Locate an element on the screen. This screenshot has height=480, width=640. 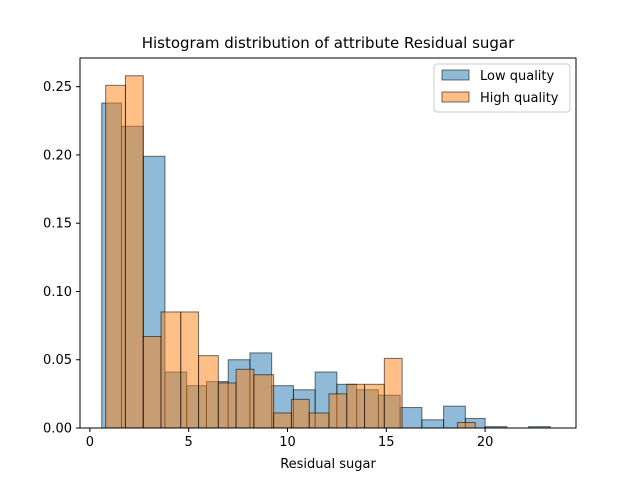
y-tick-label: 0.20 is located at coordinates (57, 155).